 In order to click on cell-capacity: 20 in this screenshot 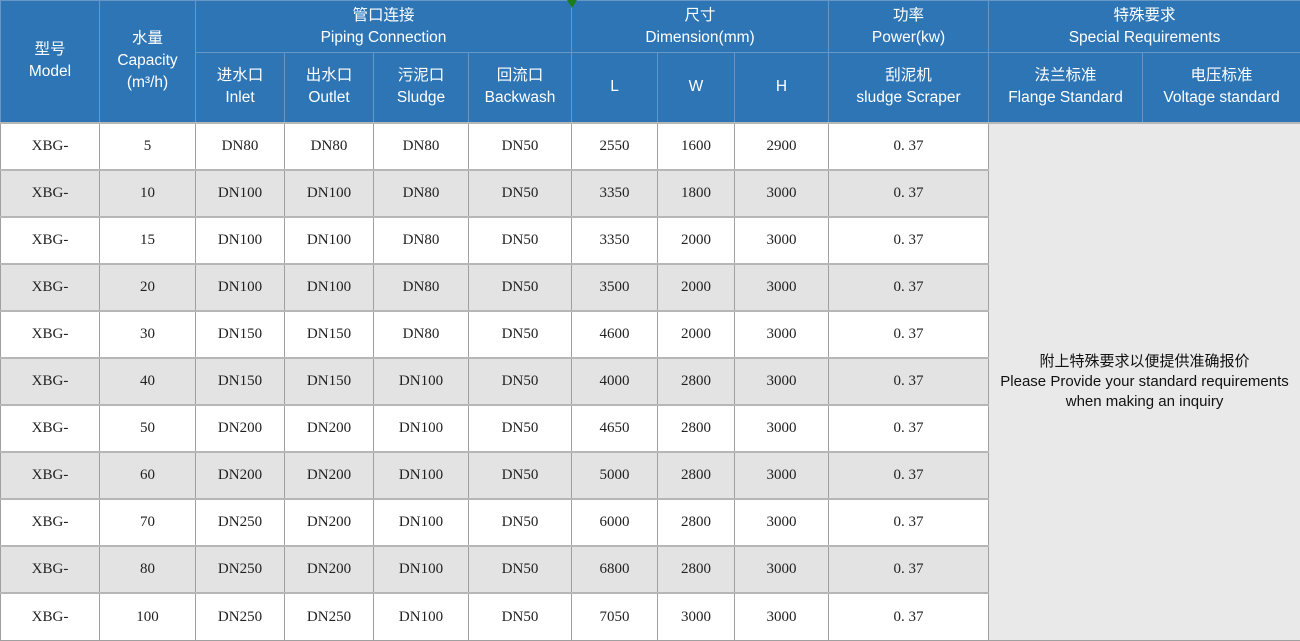, I will do `click(147, 287)`.